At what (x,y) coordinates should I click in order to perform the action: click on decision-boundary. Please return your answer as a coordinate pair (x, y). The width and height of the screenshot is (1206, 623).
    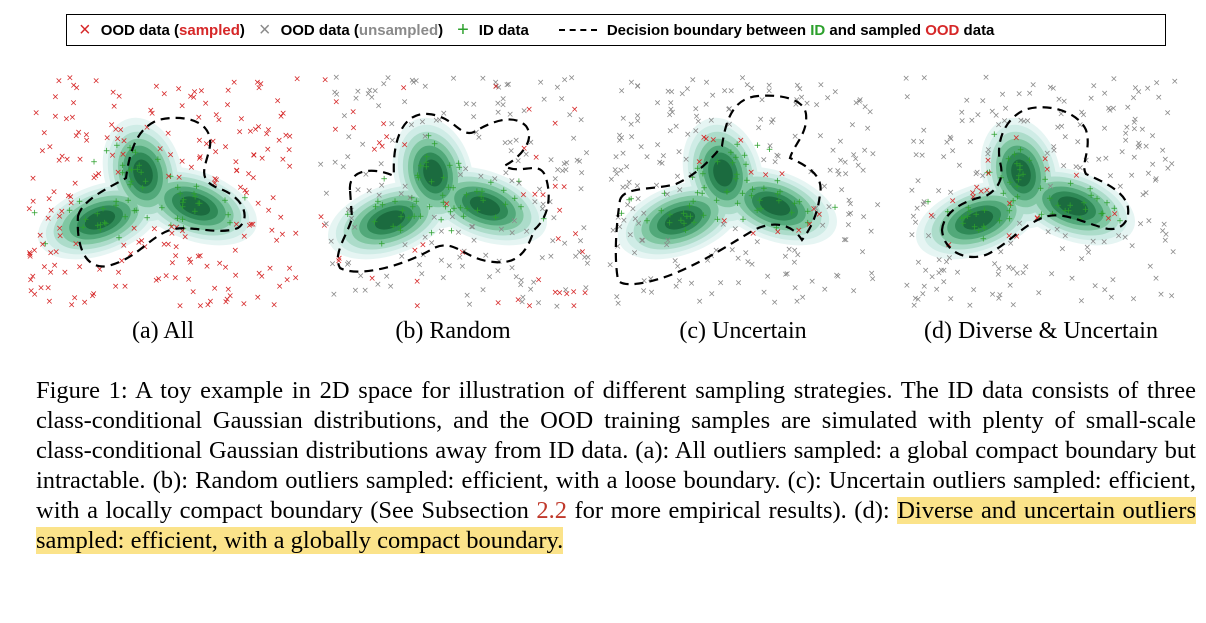
    Looking at the image, I should click on (1035, 182).